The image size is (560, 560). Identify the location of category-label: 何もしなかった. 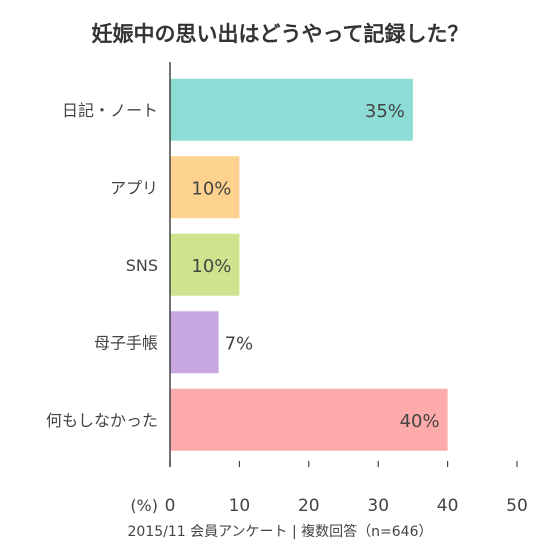
(102, 420).